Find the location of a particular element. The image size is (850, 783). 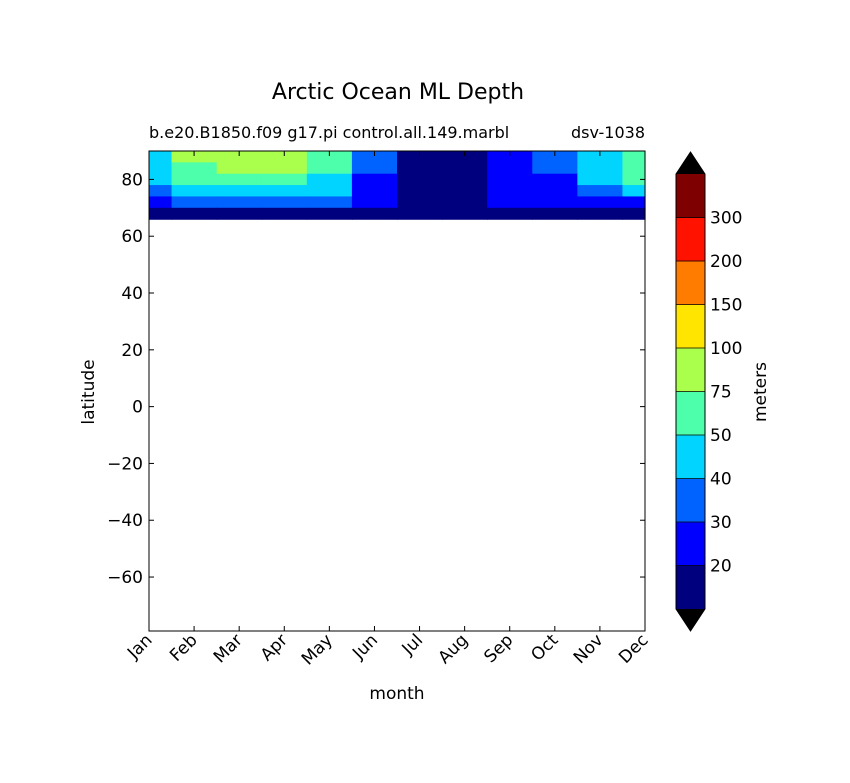

x-tick-label: Sep is located at coordinates (498, 648).